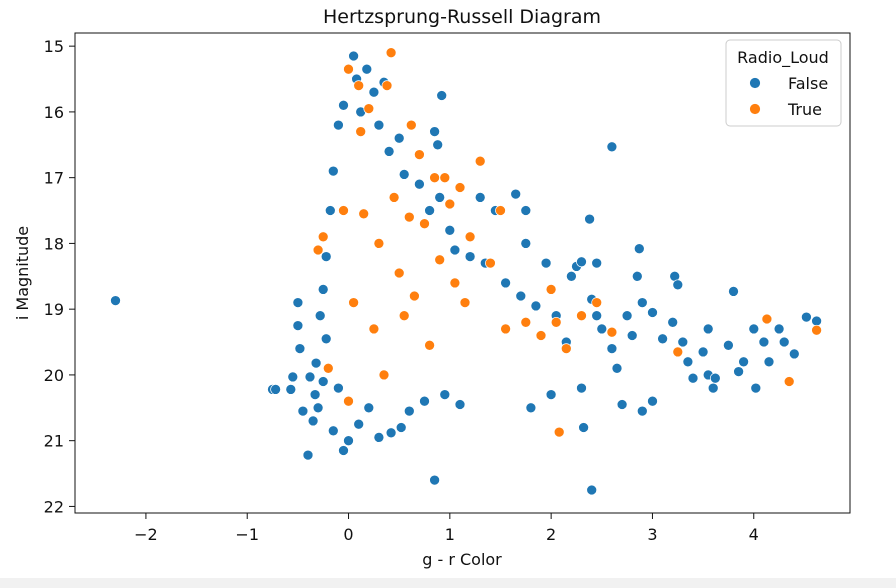  What do you see at coordinates (804, 109) in the screenshot?
I see `legend-label-true: True` at bounding box center [804, 109].